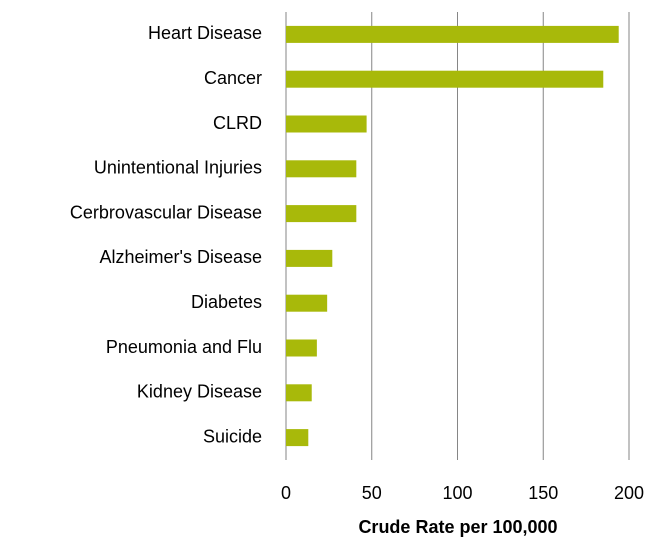 The image size is (651, 543). I want to click on x-tick-label: 150, so click(543, 493).